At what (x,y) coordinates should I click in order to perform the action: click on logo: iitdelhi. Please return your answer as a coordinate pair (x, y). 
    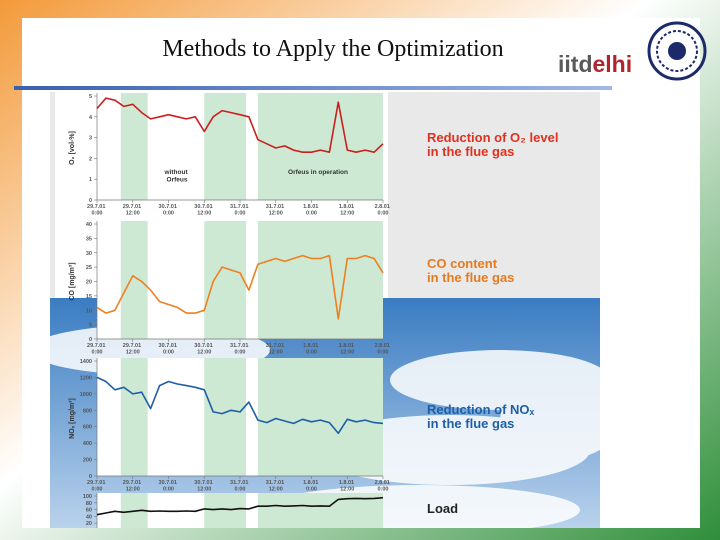
    Looking at the image, I should click on (595, 64).